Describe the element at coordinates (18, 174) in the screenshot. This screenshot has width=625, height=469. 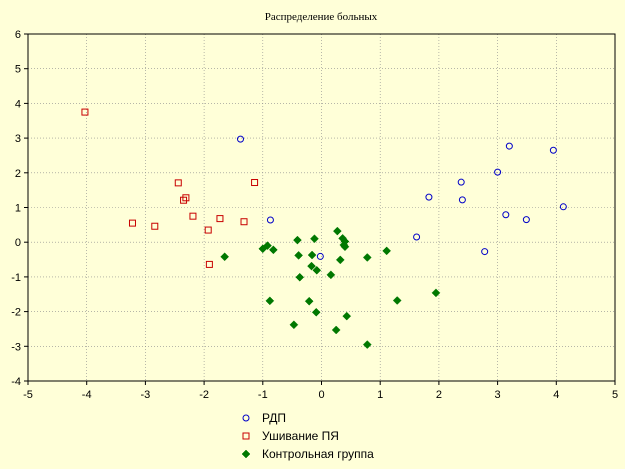
I see `y-tick-label: 2` at that location.